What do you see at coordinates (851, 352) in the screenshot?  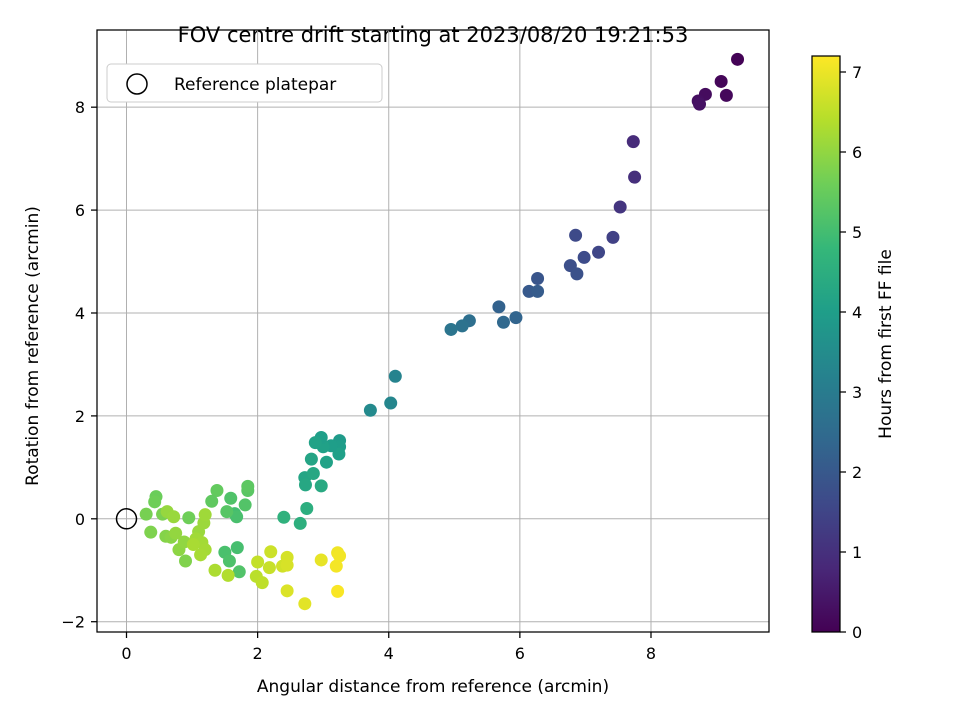 I see `colorbar-ticks: 0 1 2 3 4 5 6 7` at bounding box center [851, 352].